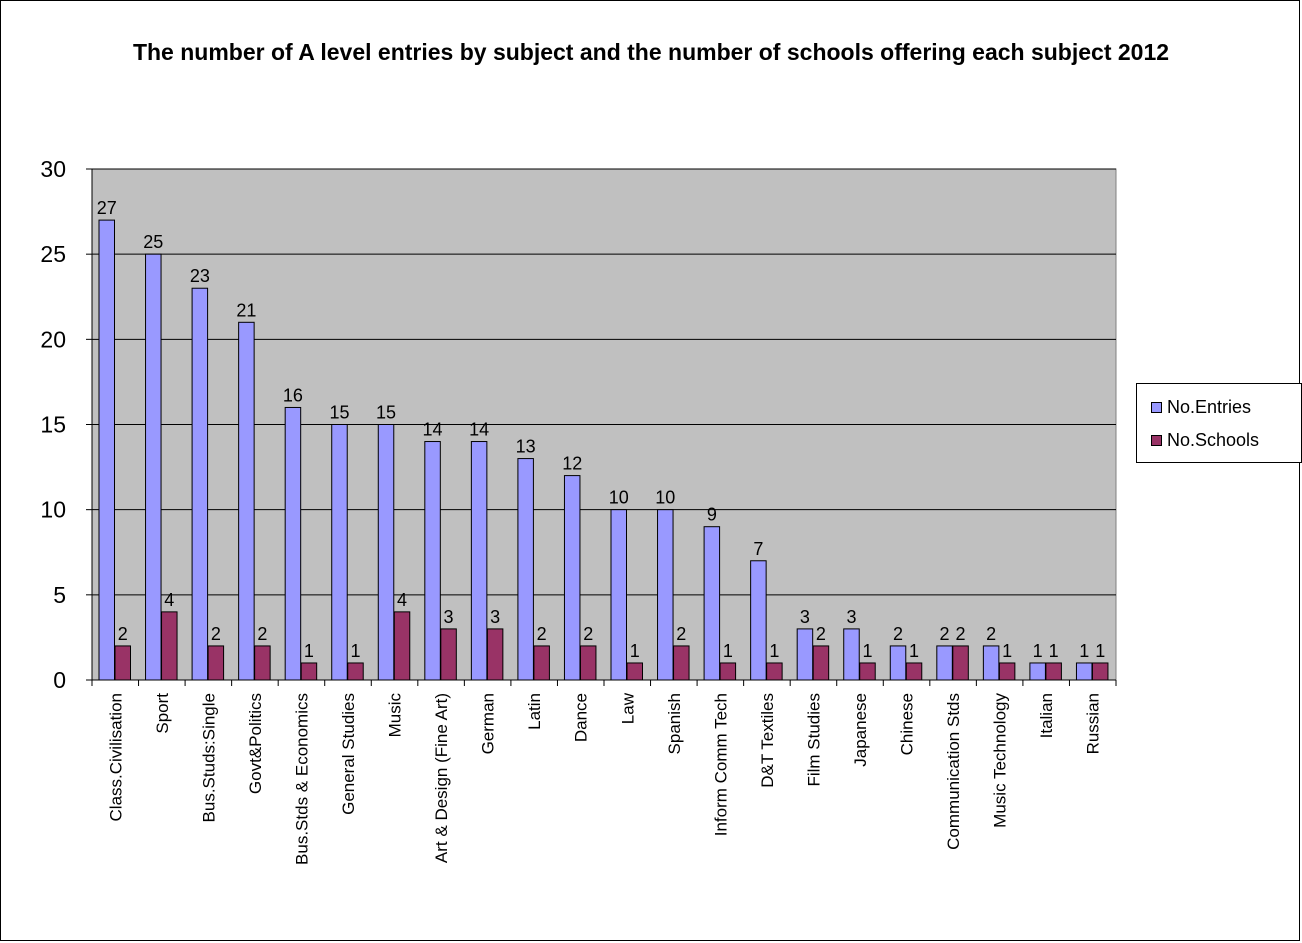 Image resolution: width=1302 pixels, height=943 pixels. I want to click on category-label: Music, so click(395, 715).